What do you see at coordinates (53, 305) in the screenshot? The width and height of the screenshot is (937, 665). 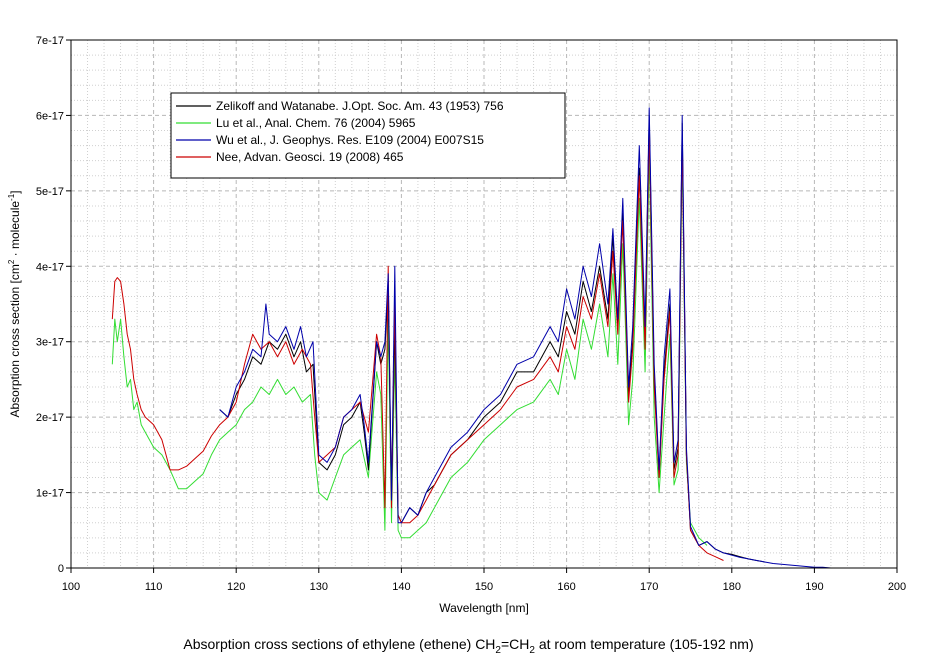 I see `y-axis-ticks: 0 1e-17 2e-17 3e-17 4e-17 5e-17 6e-17 7e-17` at bounding box center [53, 305].